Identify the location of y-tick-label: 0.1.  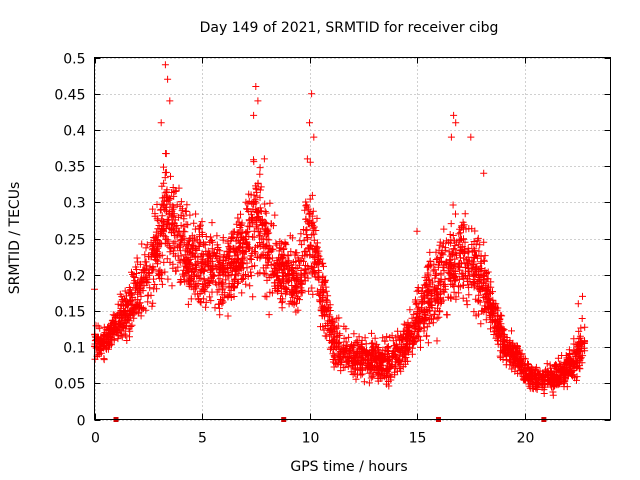
(74, 349).